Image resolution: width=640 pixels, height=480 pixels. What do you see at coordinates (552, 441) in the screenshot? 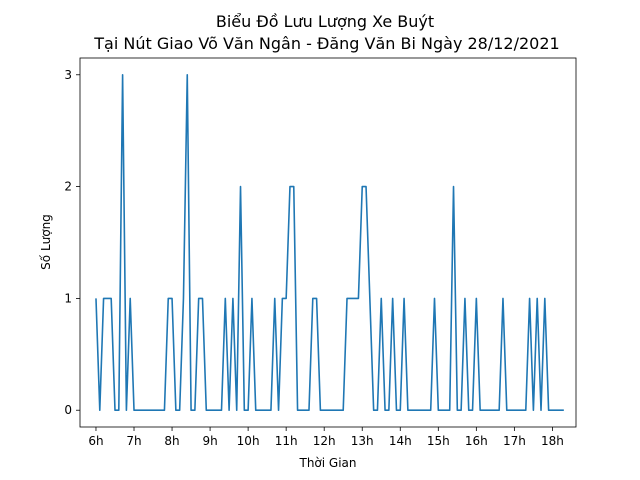
I see `x-tick-label: 18h` at bounding box center [552, 441].